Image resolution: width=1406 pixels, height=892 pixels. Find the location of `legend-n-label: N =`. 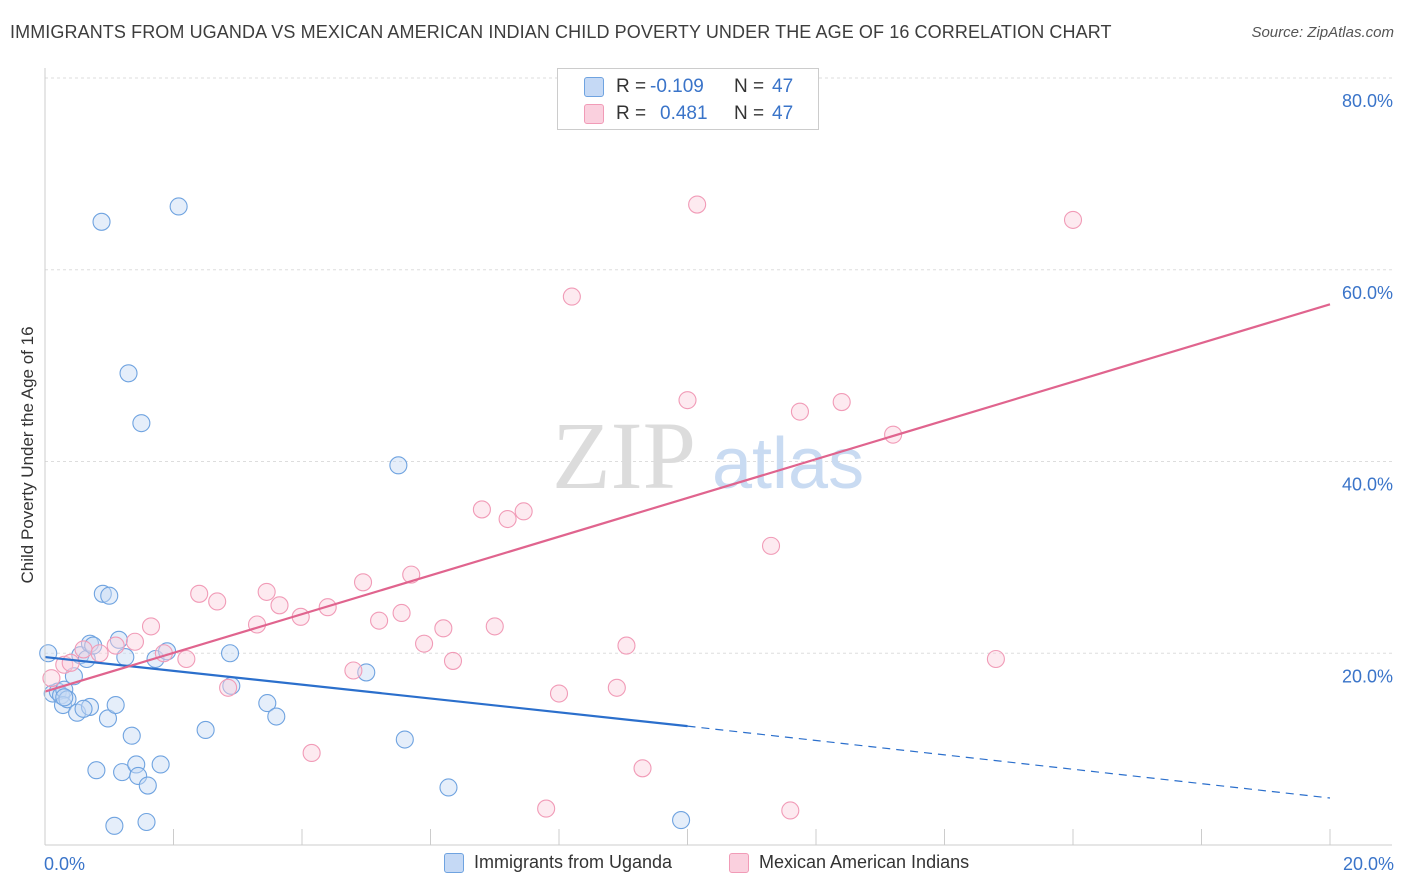

legend-n-label: N = is located at coordinates (749, 113).